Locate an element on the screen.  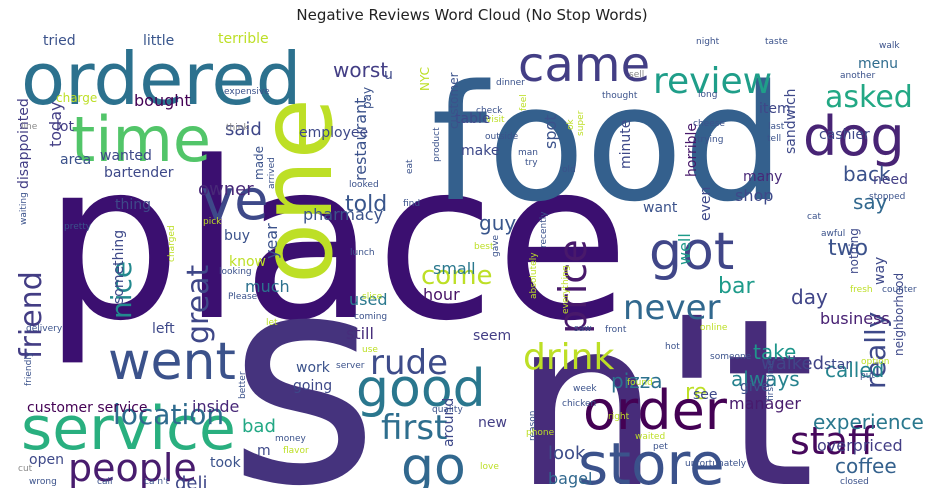
word-item: item is located at coordinates (775, 109).